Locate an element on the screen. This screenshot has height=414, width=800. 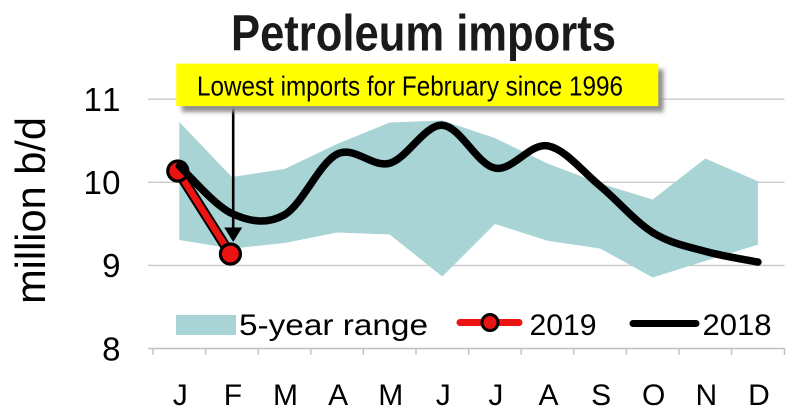
svg-text: F is located at coordinates (233, 395).